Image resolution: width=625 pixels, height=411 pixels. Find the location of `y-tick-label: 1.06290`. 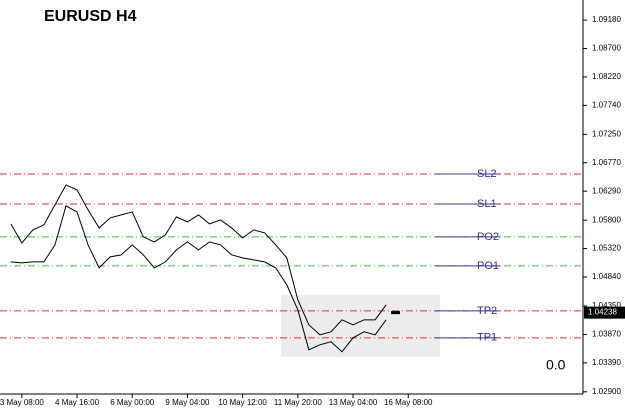

y-tick-label: 1.06290 is located at coordinates (606, 190).